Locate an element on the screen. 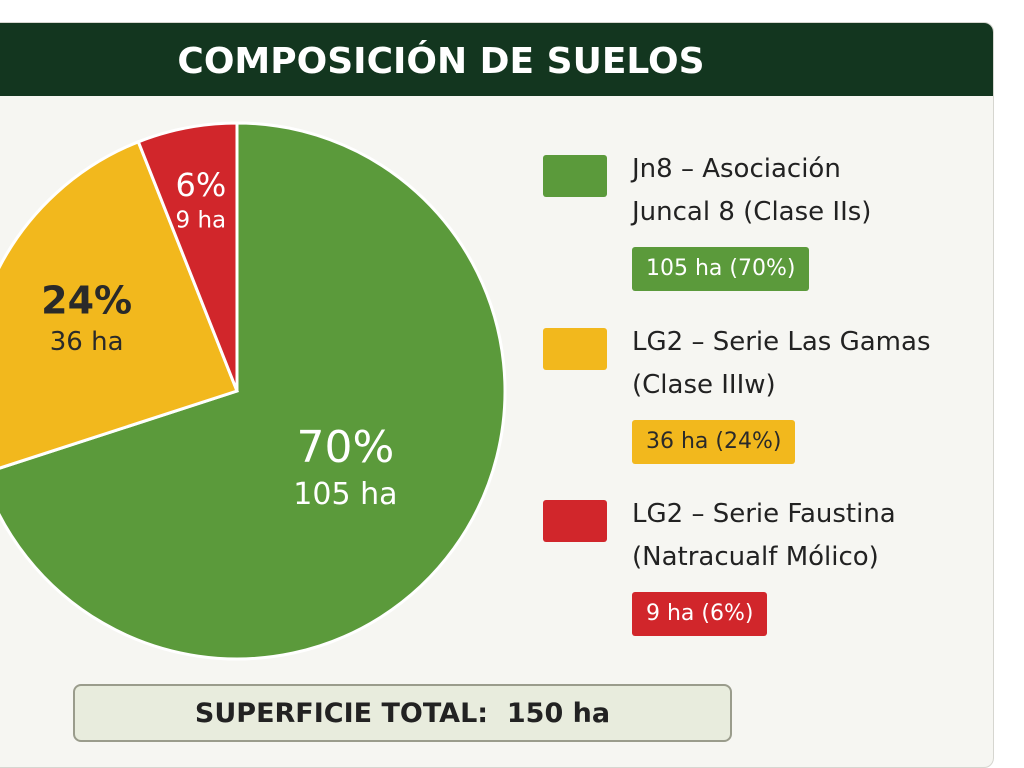 Image resolution: width=1024 pixels, height=768 pixels. legend-label: LG2 – Serie Faustina (Natracualf Mólico) is located at coordinates (764, 535).